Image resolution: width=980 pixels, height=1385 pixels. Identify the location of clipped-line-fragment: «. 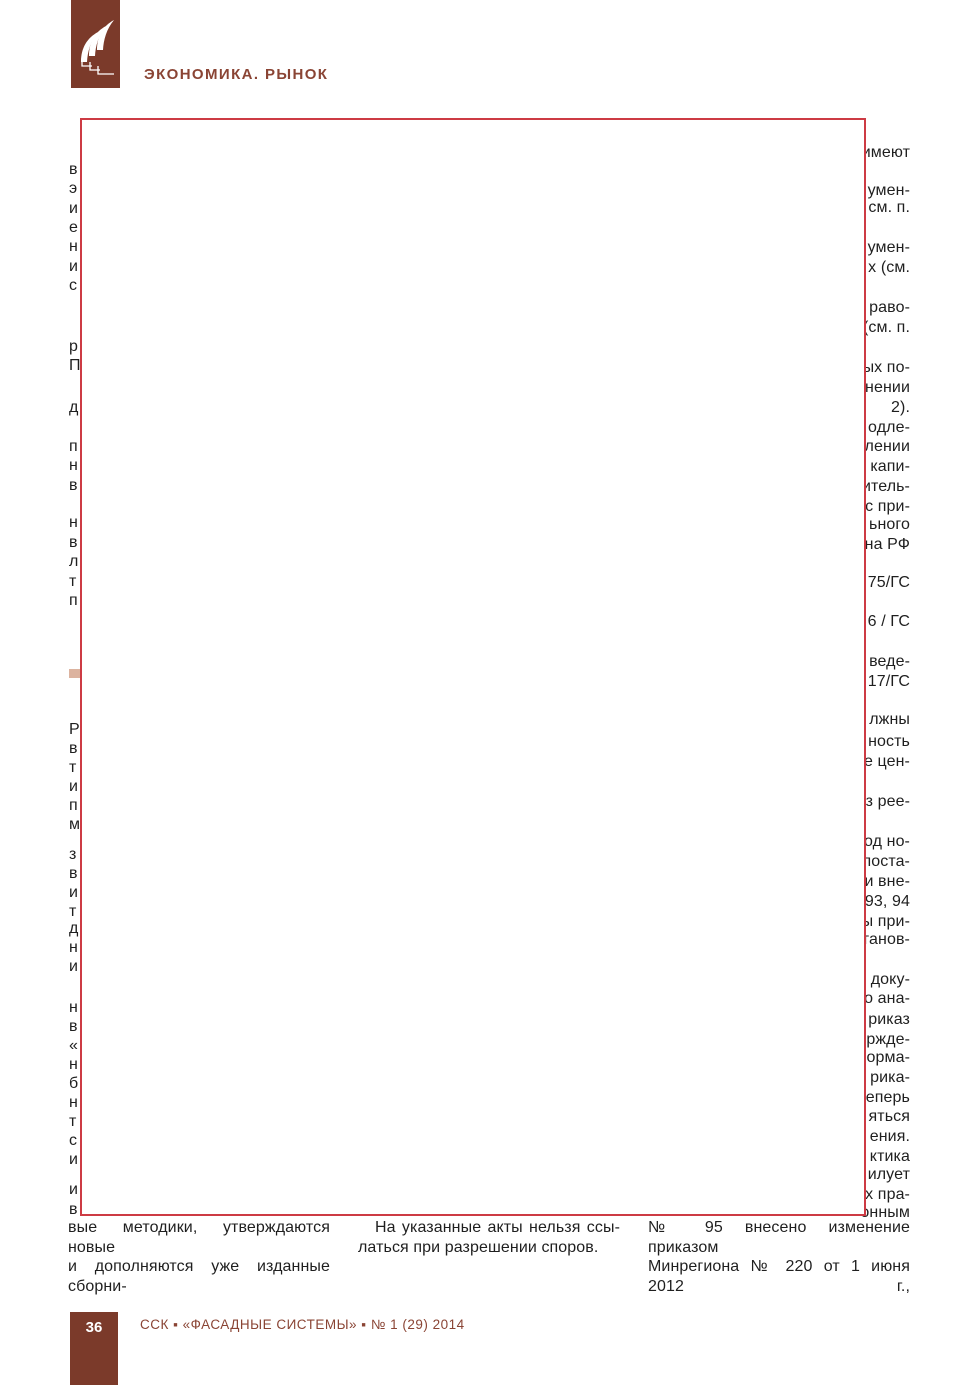
(73, 1045).